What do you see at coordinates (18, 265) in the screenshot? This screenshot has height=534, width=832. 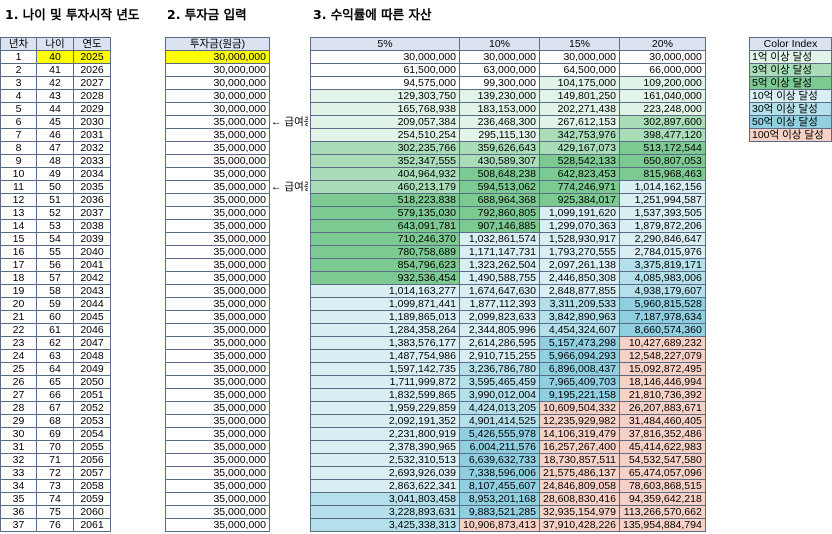 I see `year-number-cell: 17` at bounding box center [18, 265].